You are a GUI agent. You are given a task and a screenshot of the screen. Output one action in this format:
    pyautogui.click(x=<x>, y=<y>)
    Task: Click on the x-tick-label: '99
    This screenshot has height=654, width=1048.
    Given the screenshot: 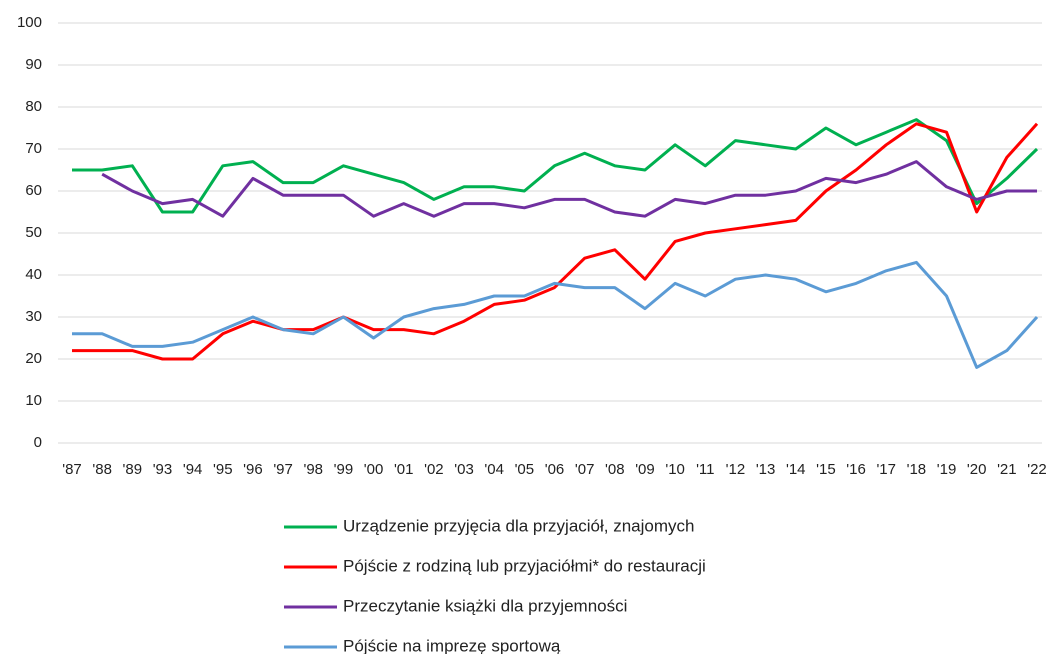 What is the action you would take?
    pyautogui.click(x=344, y=469)
    